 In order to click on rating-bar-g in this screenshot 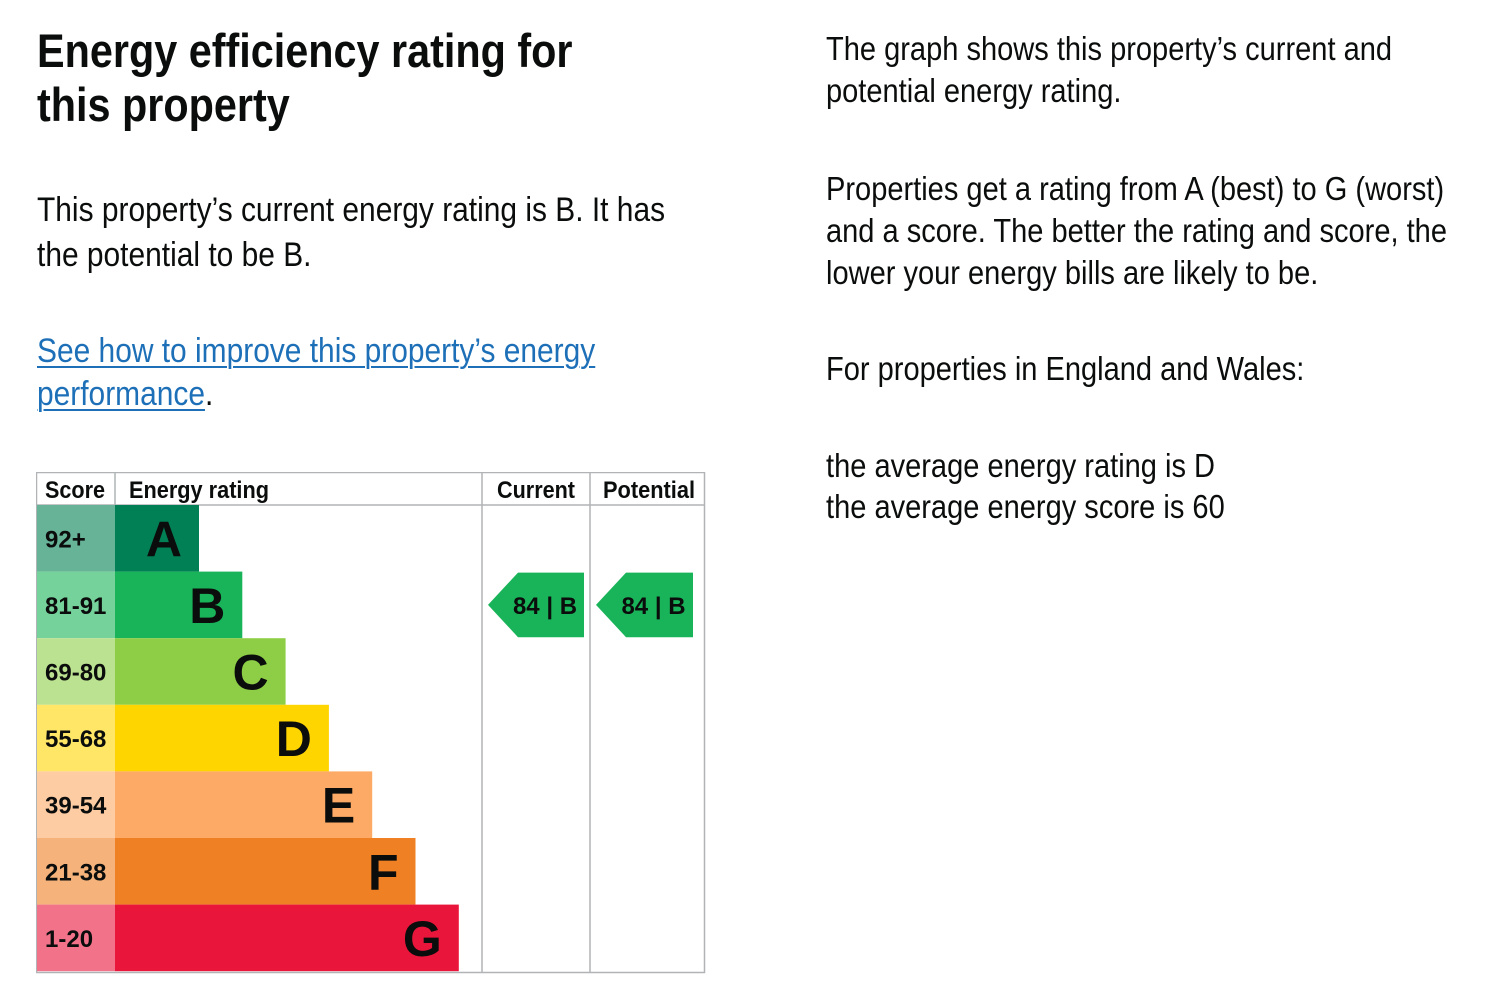, I will do `click(287, 938)`.